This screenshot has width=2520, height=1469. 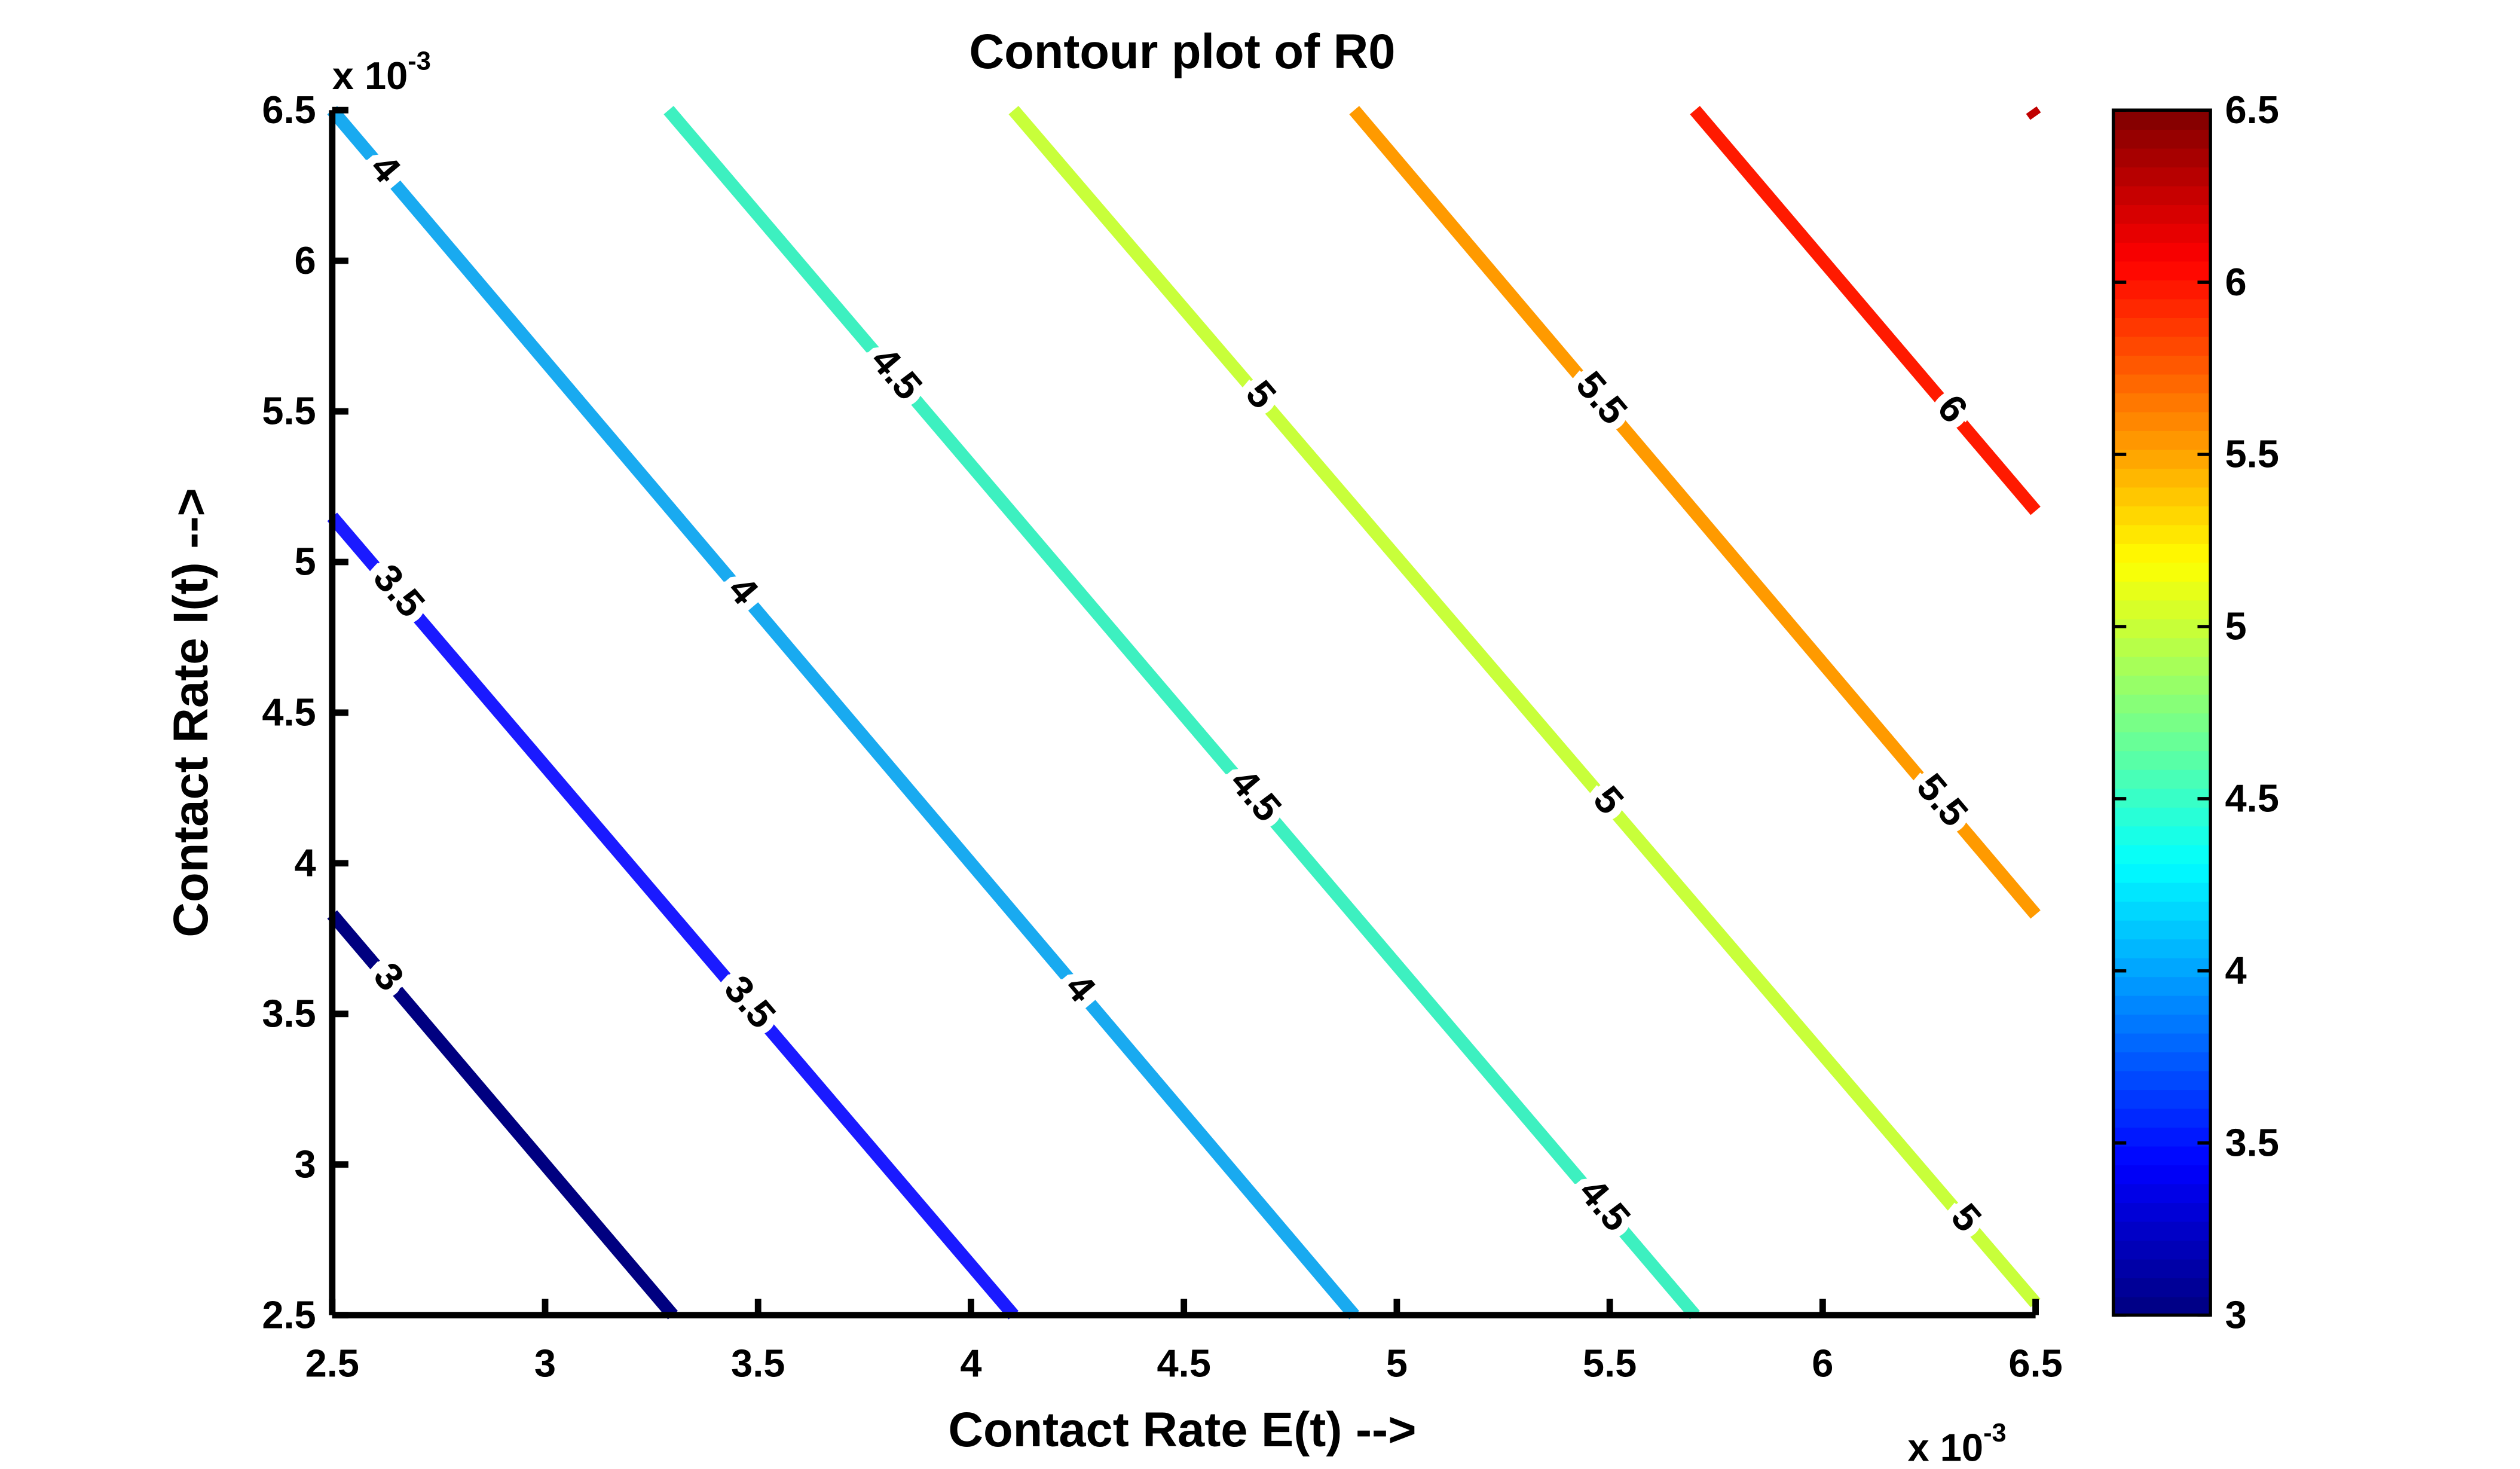 I want to click on y-tick-label: 3.5, so click(x=289, y=1013).